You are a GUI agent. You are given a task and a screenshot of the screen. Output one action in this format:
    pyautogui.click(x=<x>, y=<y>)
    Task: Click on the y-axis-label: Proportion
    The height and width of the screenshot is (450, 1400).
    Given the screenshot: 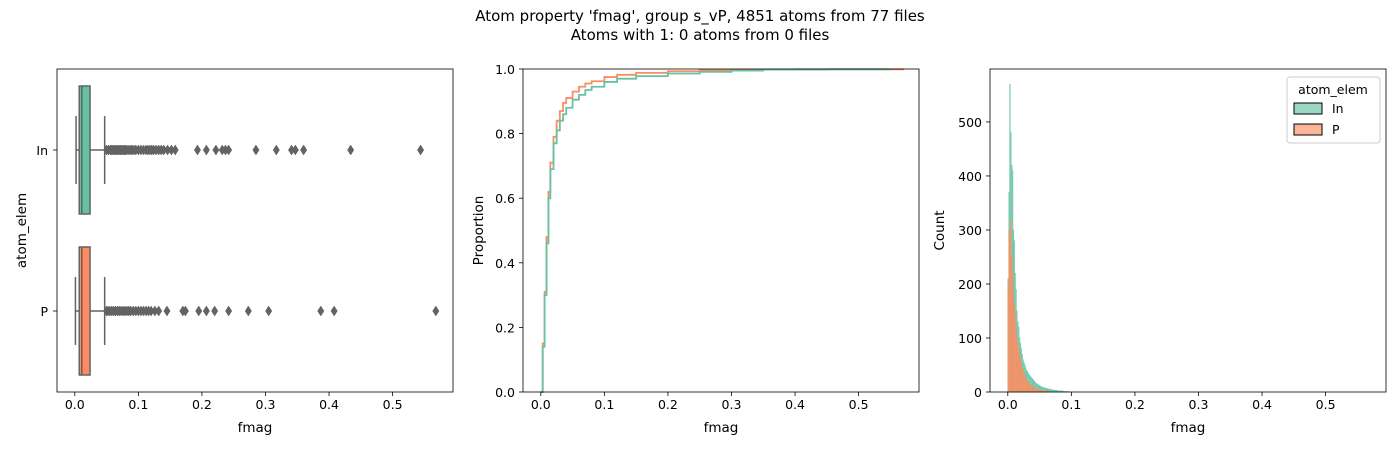 What is the action you would take?
    pyautogui.click(x=479, y=231)
    